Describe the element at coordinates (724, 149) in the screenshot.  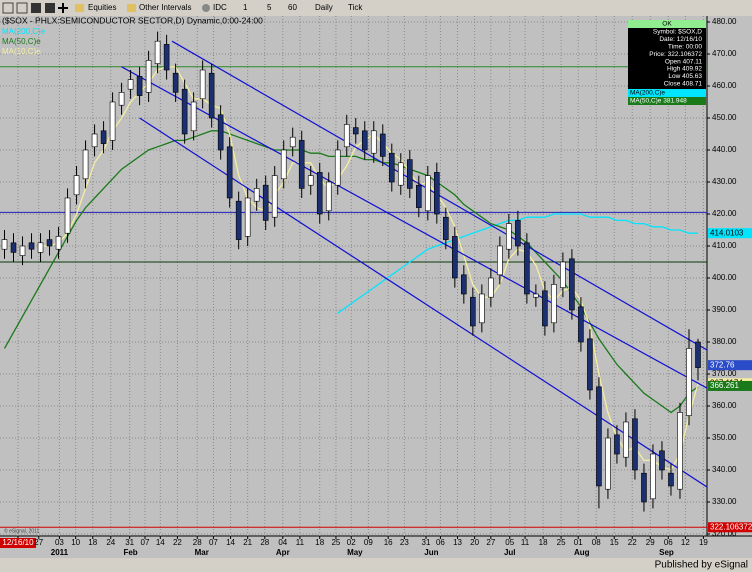
I see `y-tick-label: 440.00` at that location.